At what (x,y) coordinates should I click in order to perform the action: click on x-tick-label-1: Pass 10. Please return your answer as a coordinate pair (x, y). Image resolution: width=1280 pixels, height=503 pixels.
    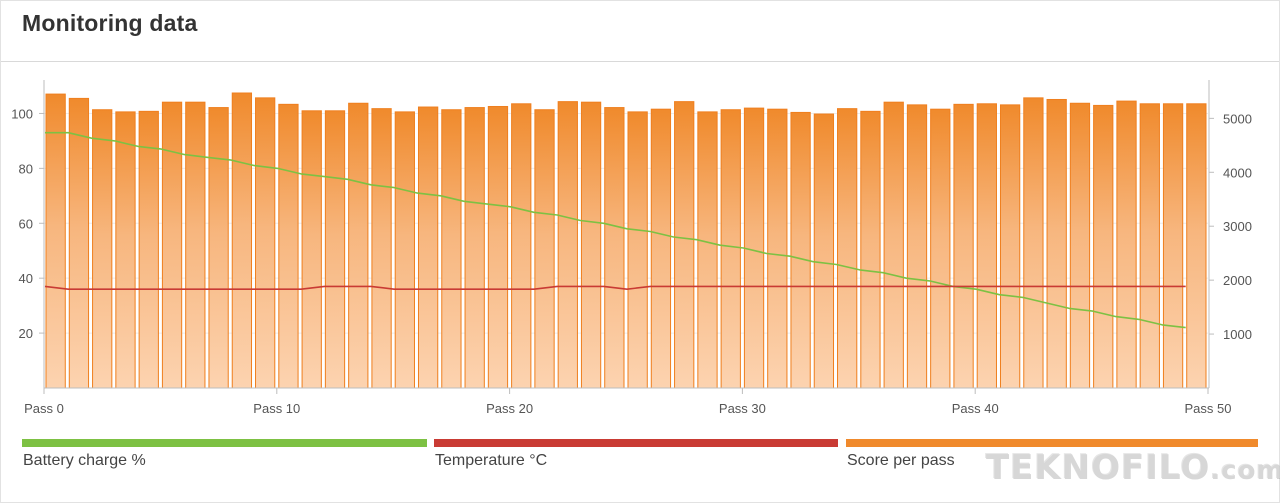
    Looking at the image, I should click on (276, 408).